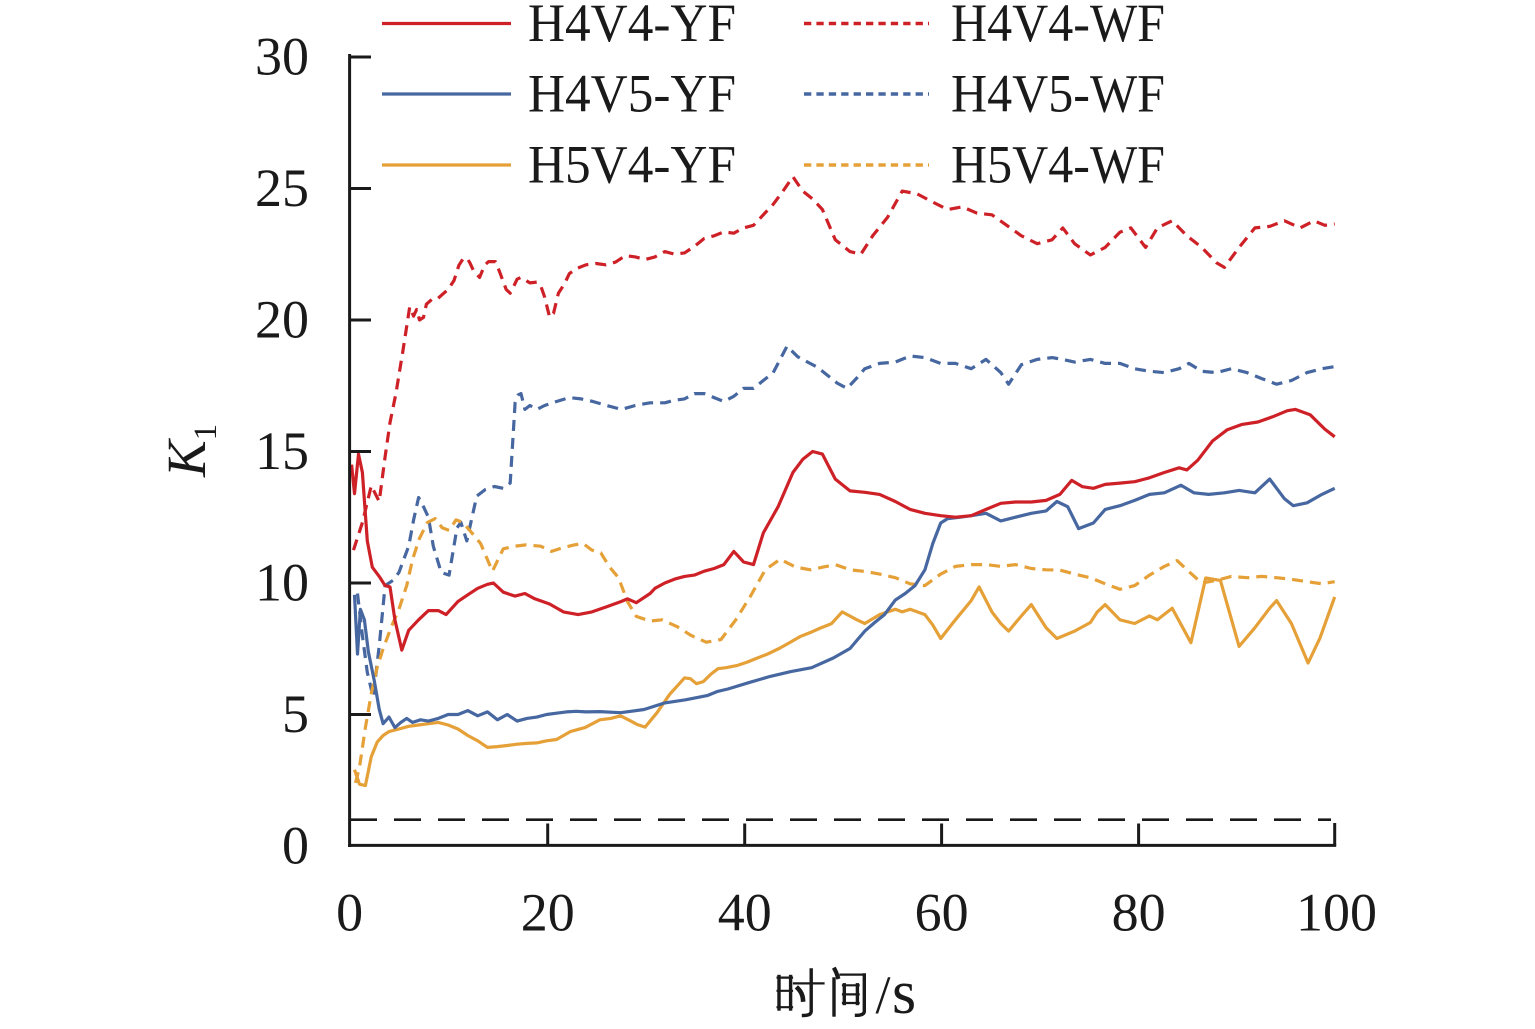  Describe the element at coordinates (282, 451) in the screenshot. I see `svg-text: 15` at that location.